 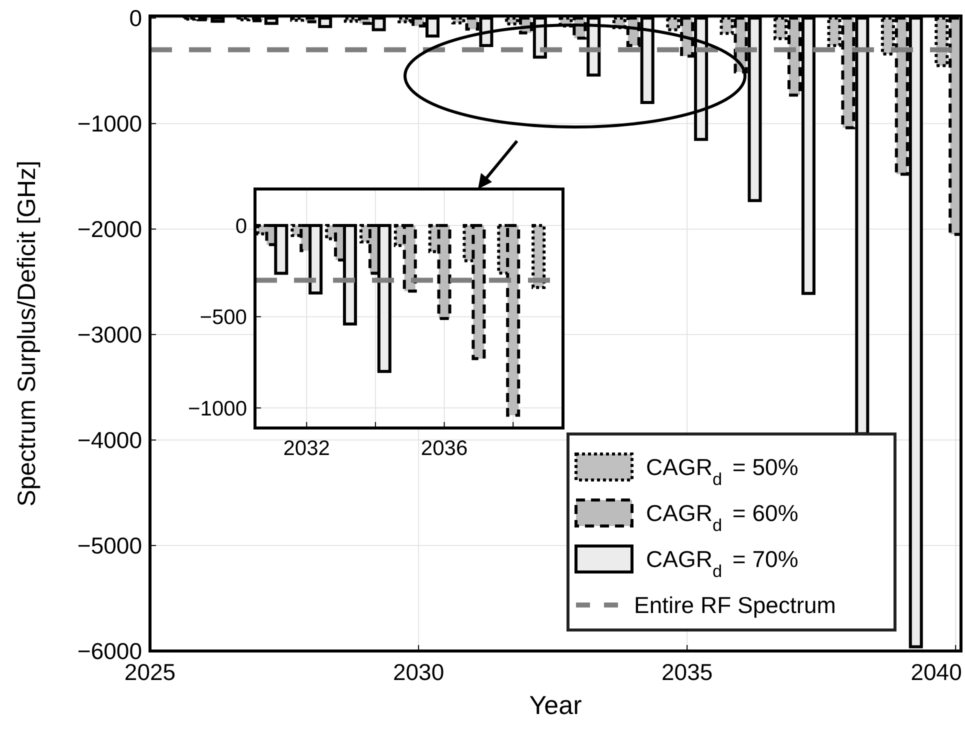 What do you see at coordinates (735, 605) in the screenshot?
I see `legend-label: Entire RF Spectrum` at bounding box center [735, 605].